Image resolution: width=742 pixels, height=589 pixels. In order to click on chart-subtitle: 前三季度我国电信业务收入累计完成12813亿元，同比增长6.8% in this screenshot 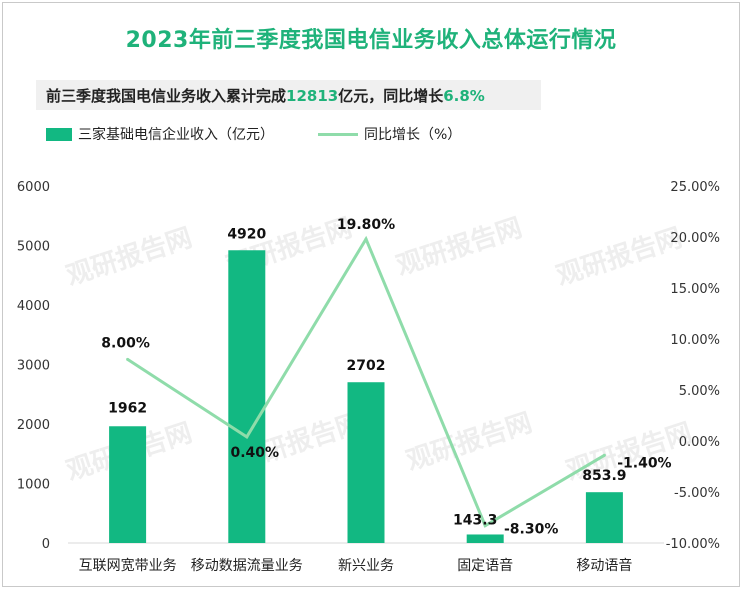, I will do `click(265, 95)`.